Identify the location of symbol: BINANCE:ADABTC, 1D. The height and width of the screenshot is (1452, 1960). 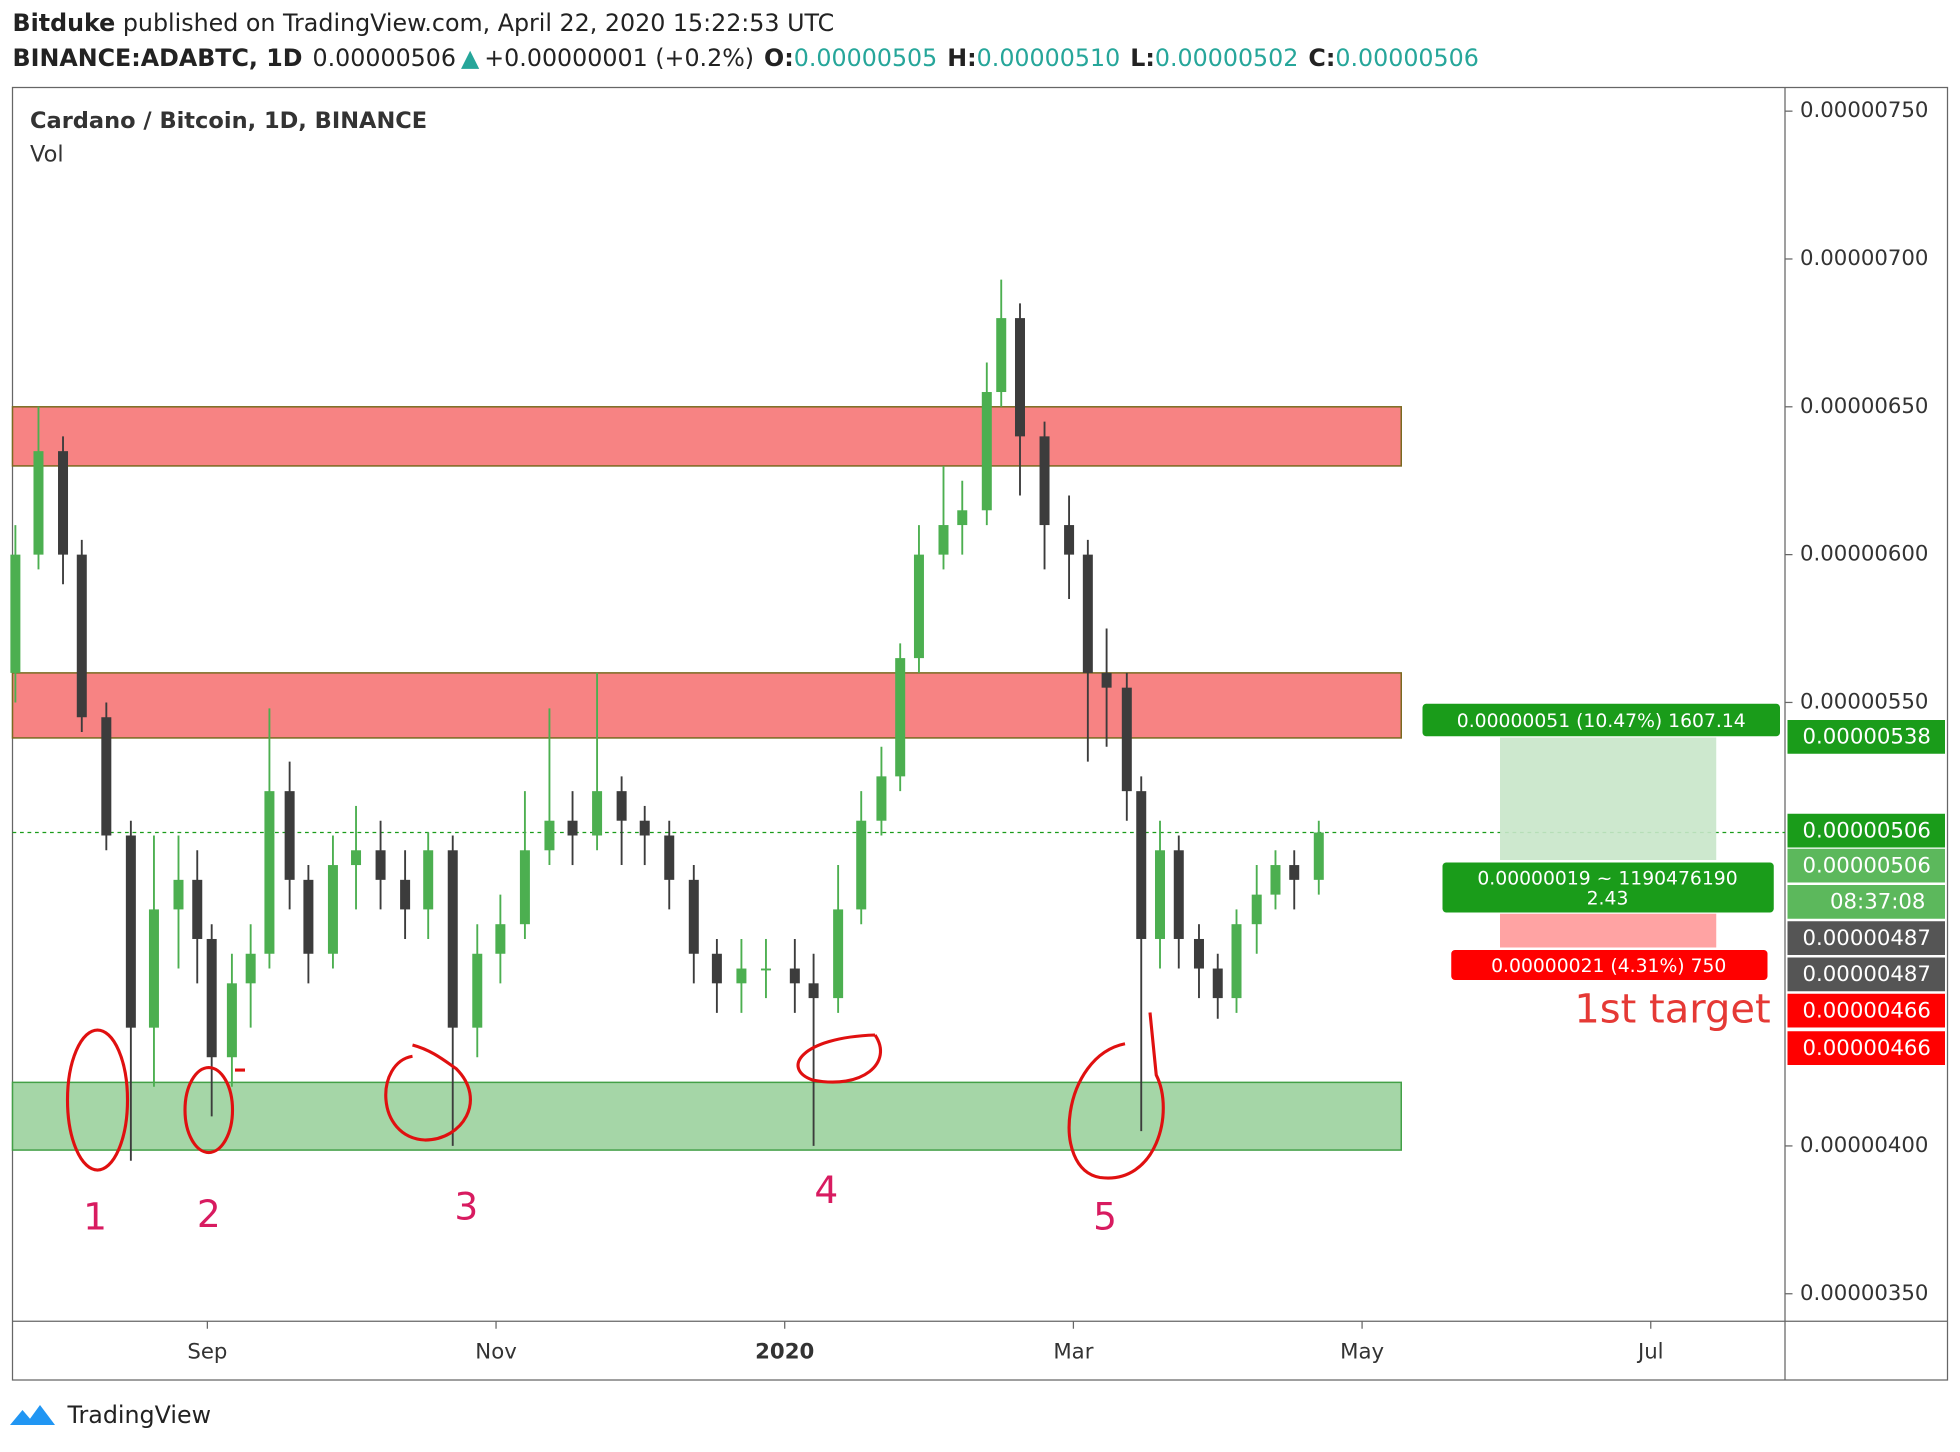
(158, 57).